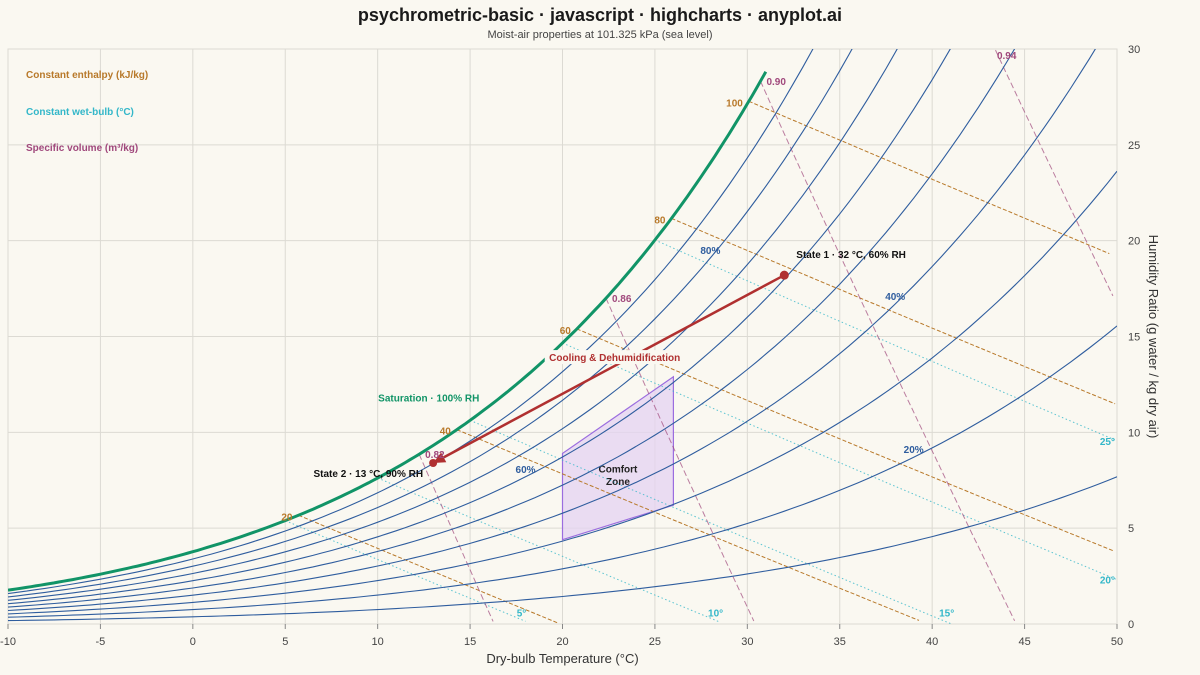 Image resolution: width=1200 pixels, height=675 pixels. What do you see at coordinates (1134, 242) in the screenshot?
I see `y-tick-label: 20` at bounding box center [1134, 242].